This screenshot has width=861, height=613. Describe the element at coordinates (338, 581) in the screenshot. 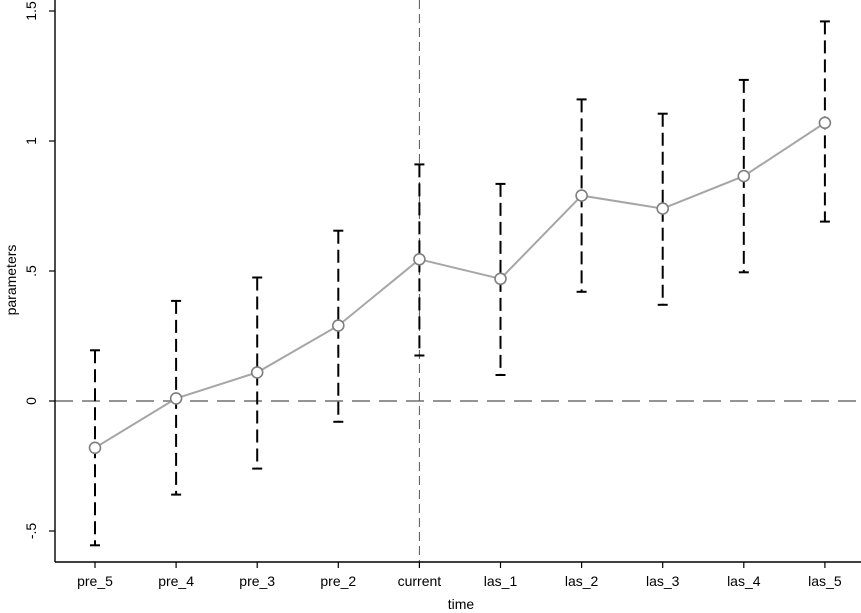

I see `x-tick-label: pre_2` at that location.